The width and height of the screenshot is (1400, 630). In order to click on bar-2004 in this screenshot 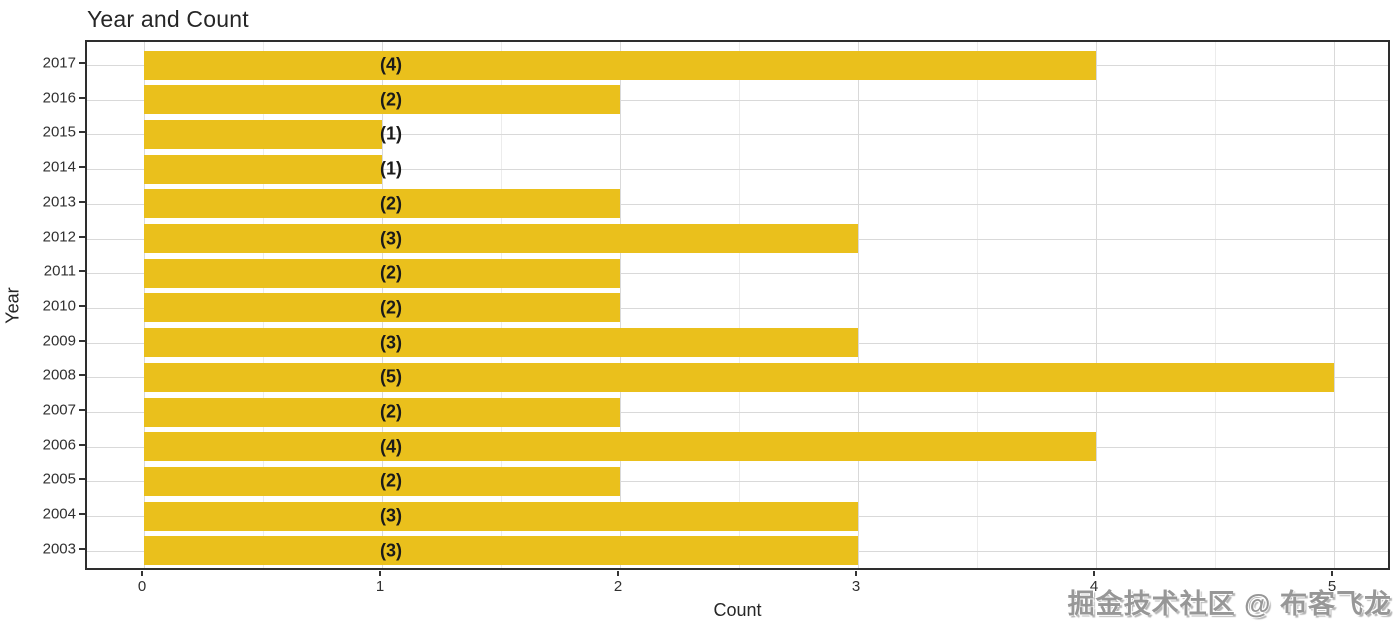, I will do `click(501, 516)`.